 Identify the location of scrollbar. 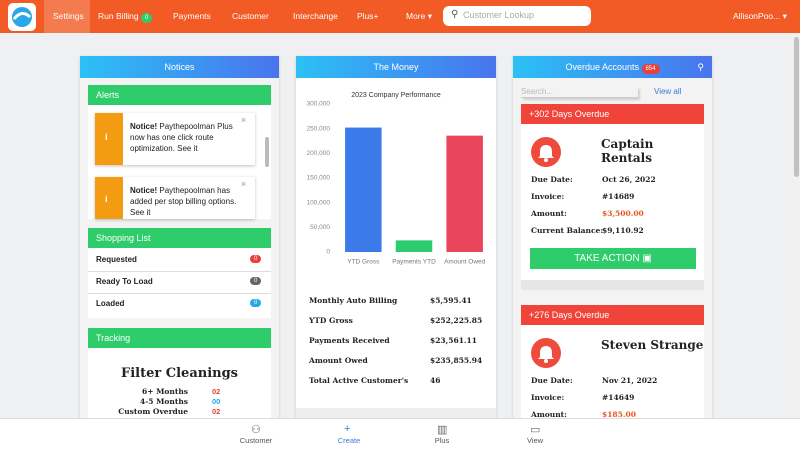
(267, 152).